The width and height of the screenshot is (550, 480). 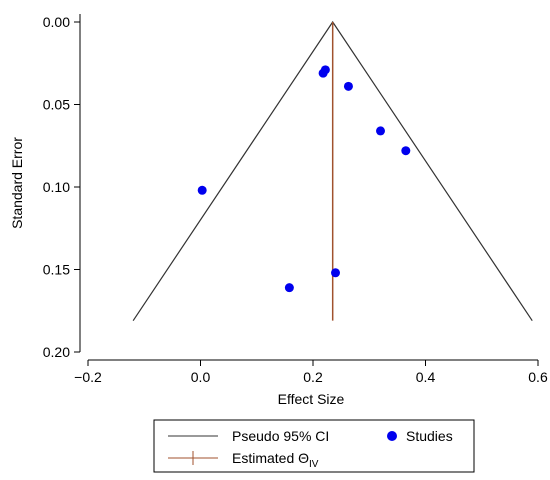 I want to click on x-tick-label: 0.6, so click(x=538, y=377).